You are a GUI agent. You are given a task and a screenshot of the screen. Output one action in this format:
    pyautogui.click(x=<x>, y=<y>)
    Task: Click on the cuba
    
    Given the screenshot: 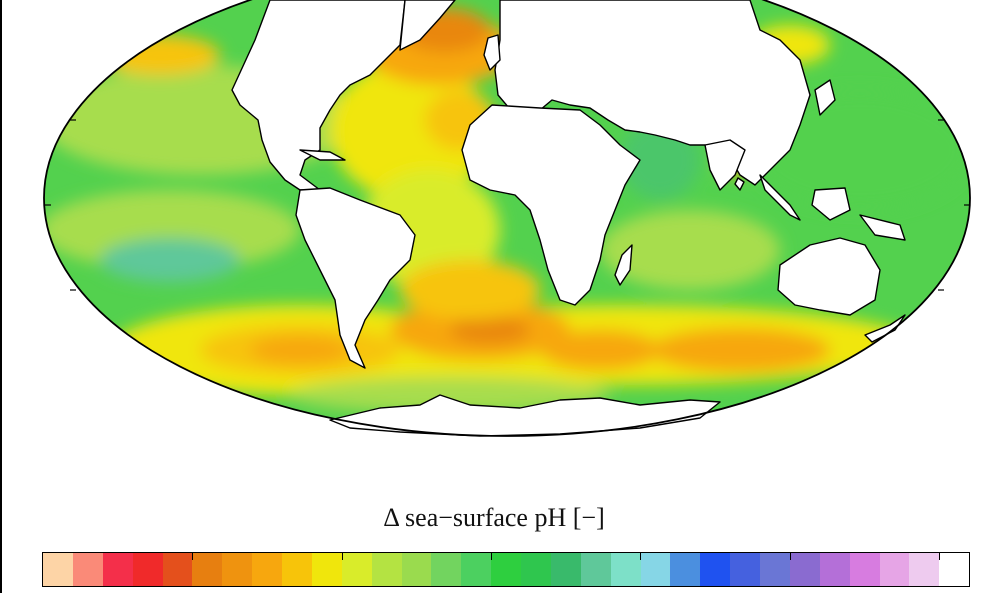 What is the action you would take?
    pyautogui.click(x=322, y=155)
    